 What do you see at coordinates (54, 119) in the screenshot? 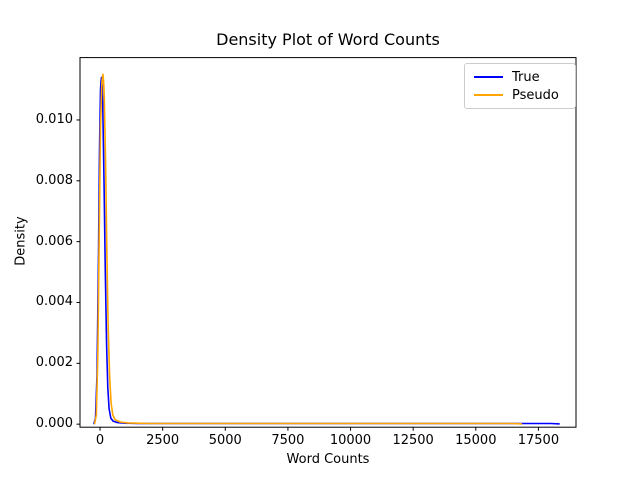
I see `y-tick-label: 0.010` at bounding box center [54, 119].